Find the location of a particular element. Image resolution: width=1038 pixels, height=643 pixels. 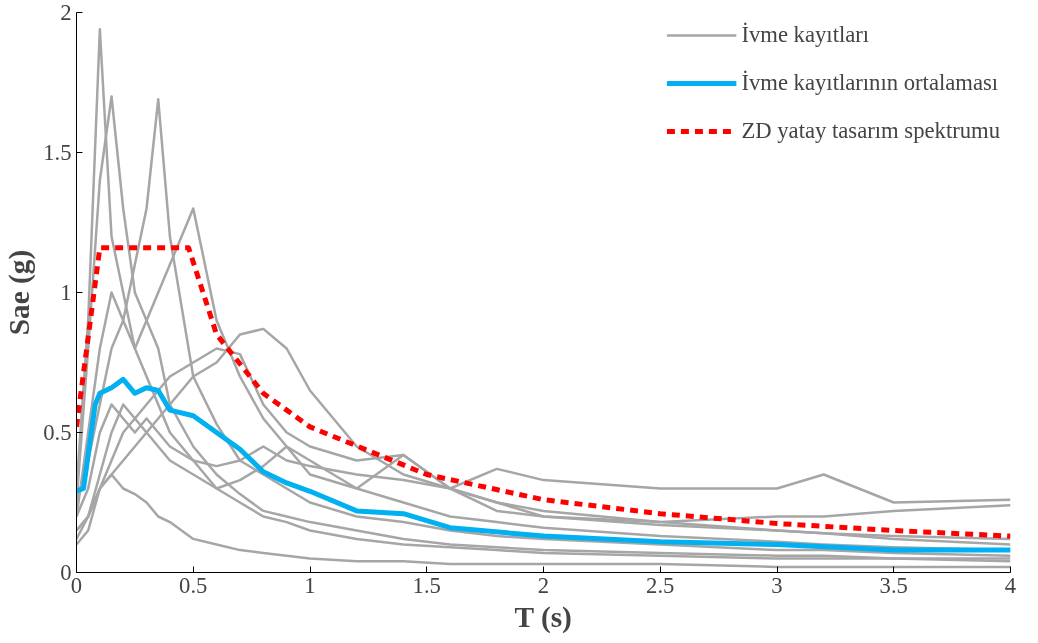

x-axis-title: T (s) is located at coordinates (543, 617).